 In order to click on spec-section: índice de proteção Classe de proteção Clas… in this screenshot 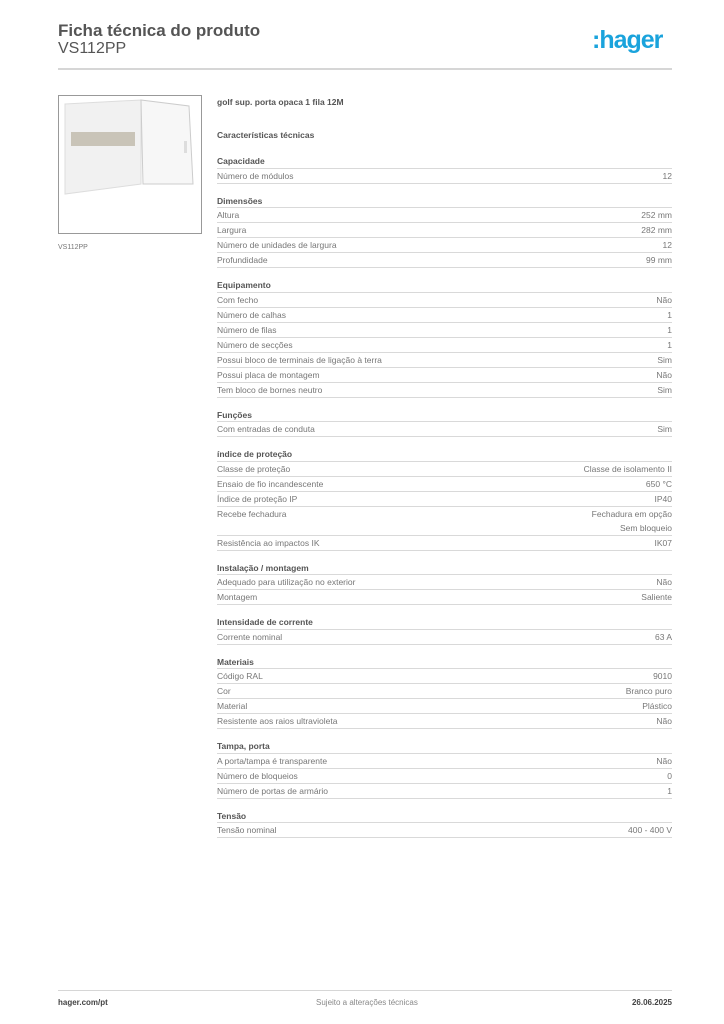, I will do `click(444, 499)`.